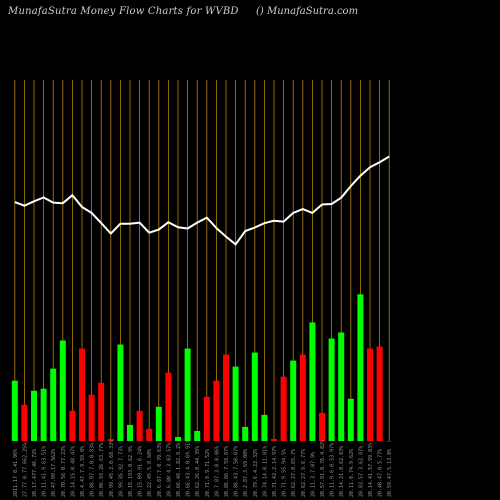  I want to click on x-tick-label: 20.11.3.7.07.9%, so click(313, 474).